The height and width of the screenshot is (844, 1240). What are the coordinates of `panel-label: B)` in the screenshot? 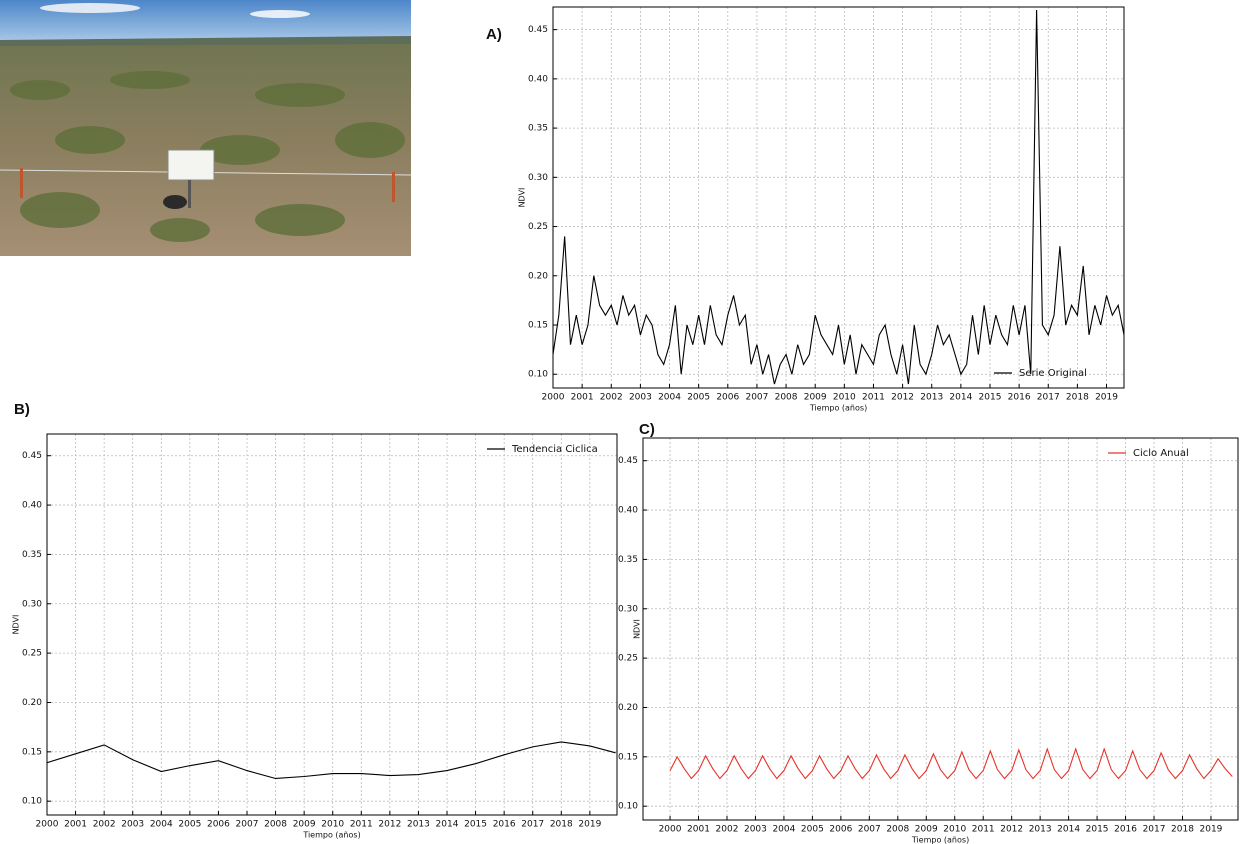 It's located at (22, 409).